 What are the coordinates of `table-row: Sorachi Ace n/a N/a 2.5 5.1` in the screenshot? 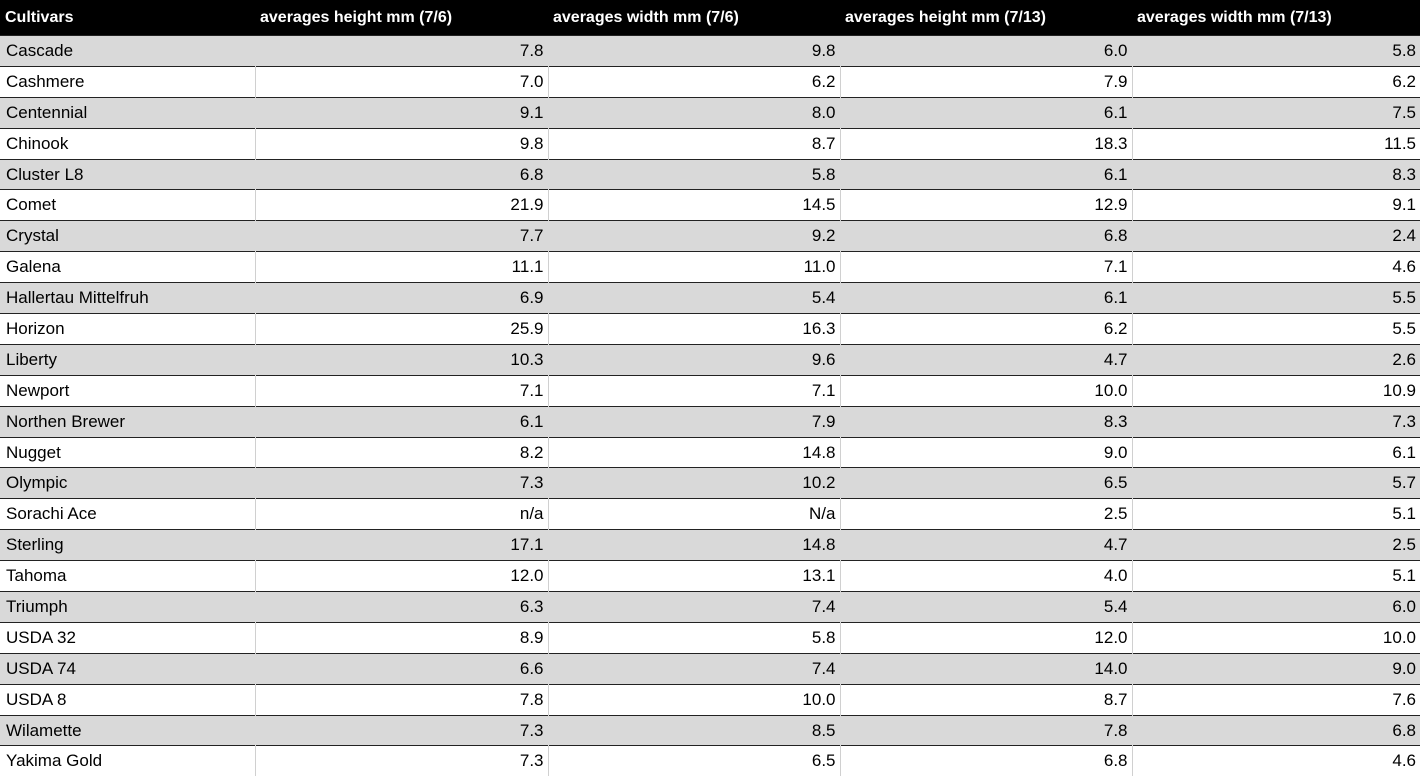 It's located at (710, 514).